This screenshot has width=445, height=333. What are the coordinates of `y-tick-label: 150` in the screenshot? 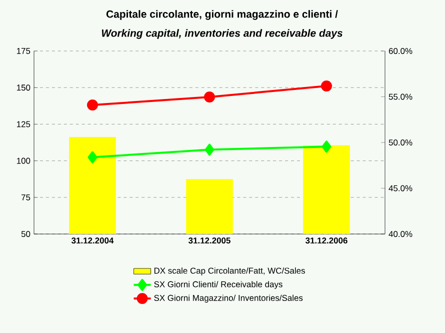 It's located at (23, 87).